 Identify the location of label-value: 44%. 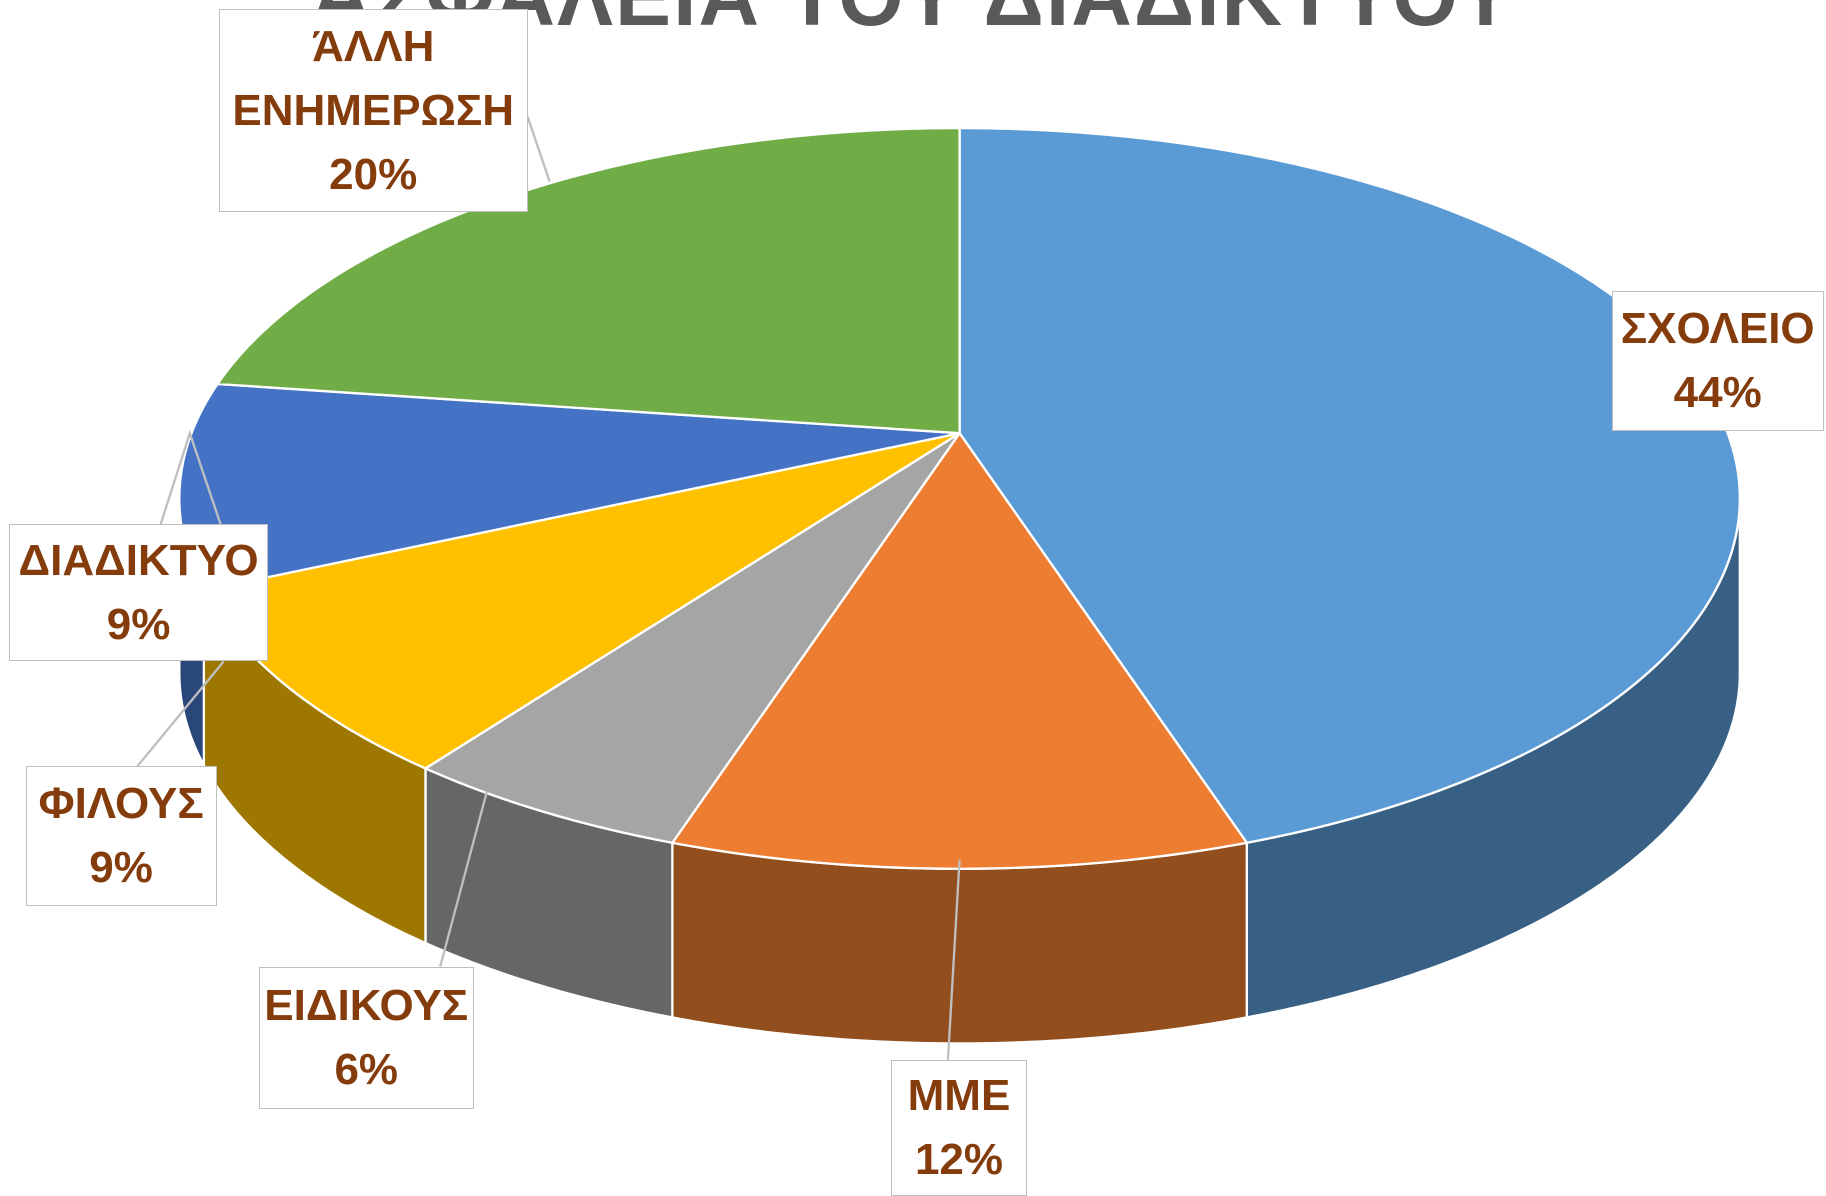
(1717, 392).